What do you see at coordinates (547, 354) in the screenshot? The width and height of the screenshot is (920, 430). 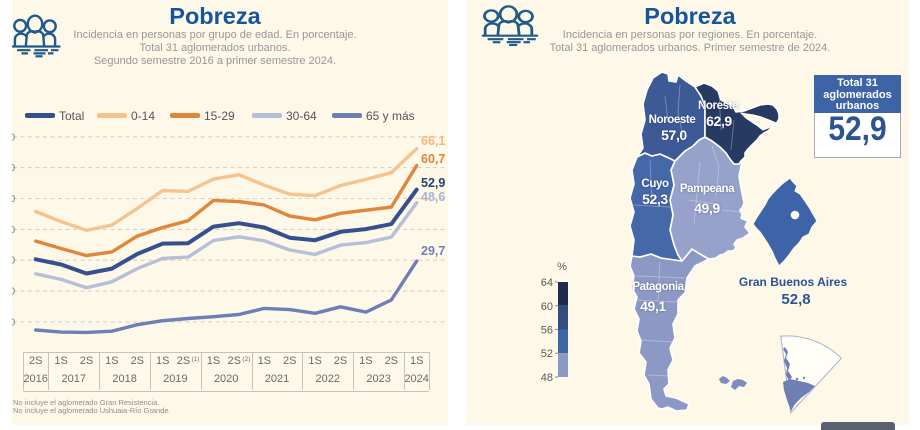 I see `svg-text: 52` at bounding box center [547, 354].